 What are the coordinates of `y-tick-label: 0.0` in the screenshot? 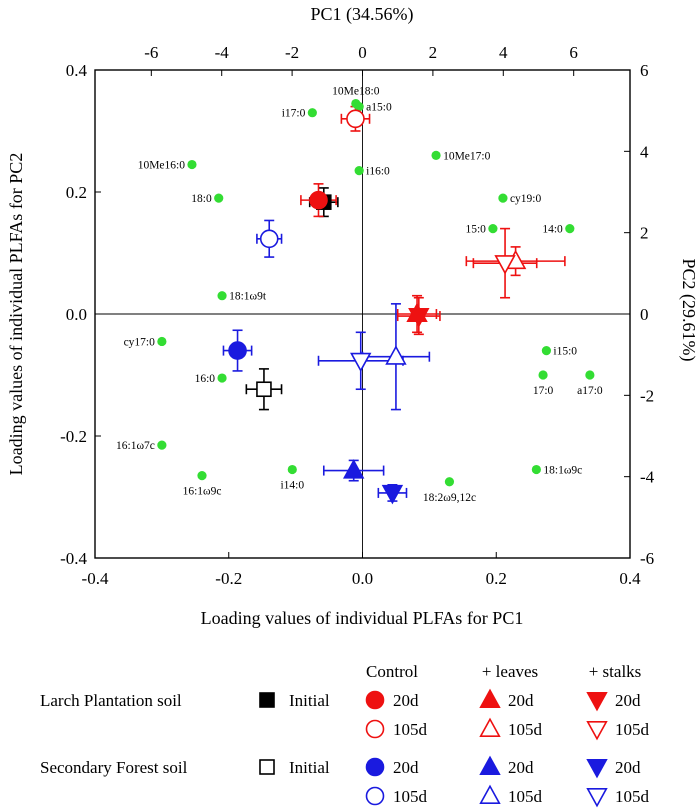 It's located at (76, 314).